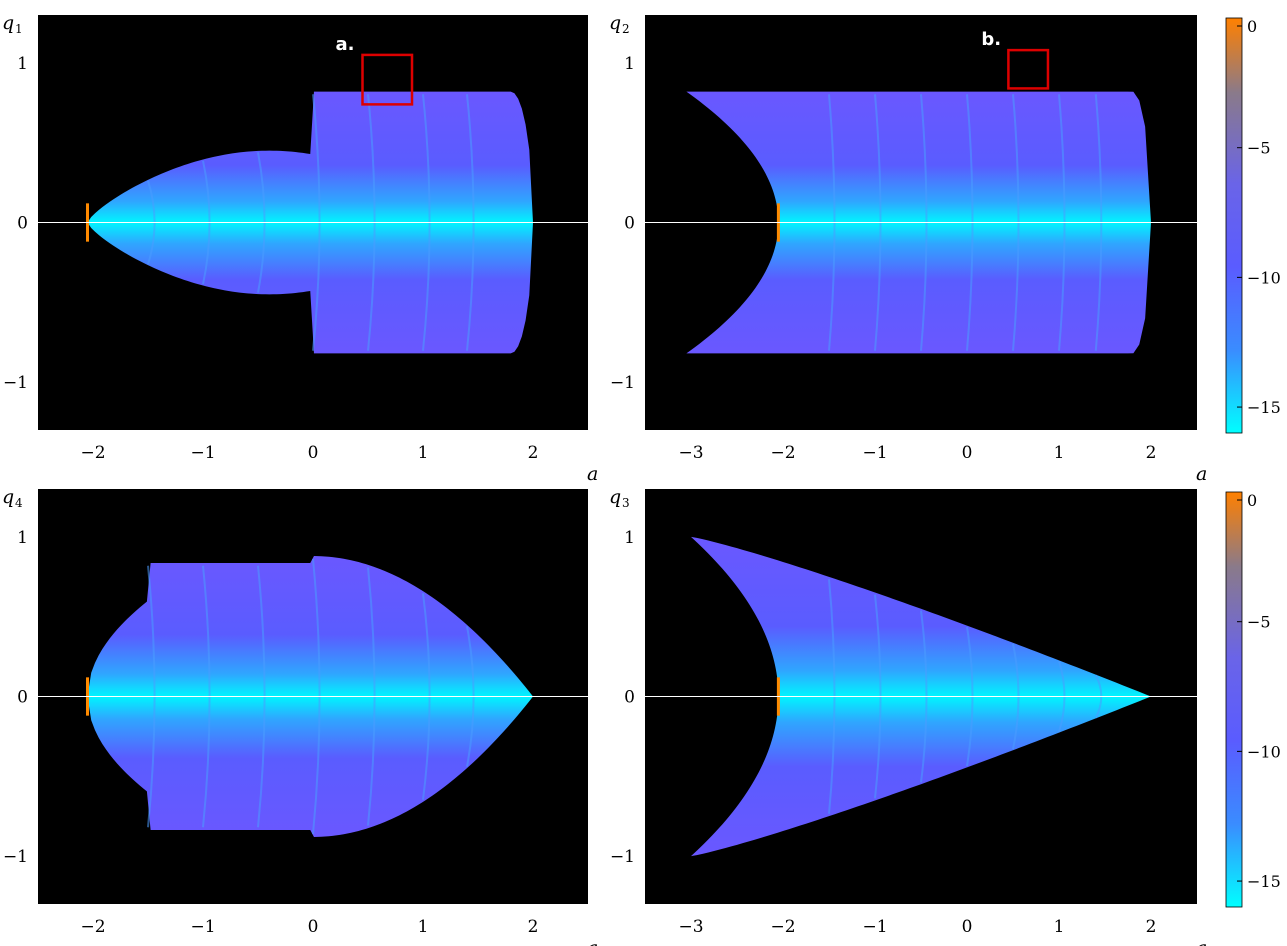  I want to click on annotation-label: b., so click(991, 39).